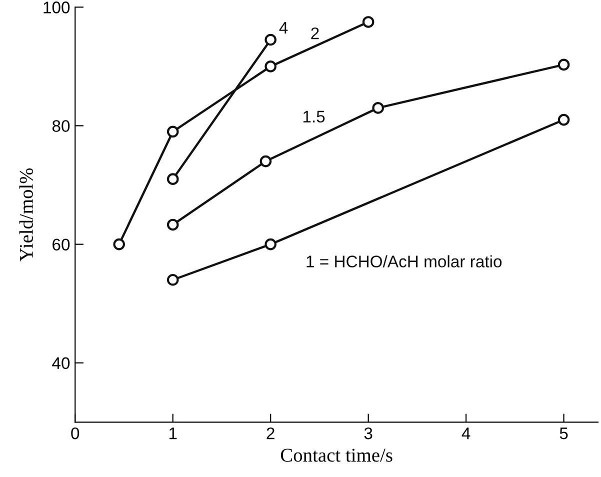 This screenshot has width=601, height=477. Describe the element at coordinates (26, 215) in the screenshot. I see `y-axis-title: Yield/mol%` at that location.